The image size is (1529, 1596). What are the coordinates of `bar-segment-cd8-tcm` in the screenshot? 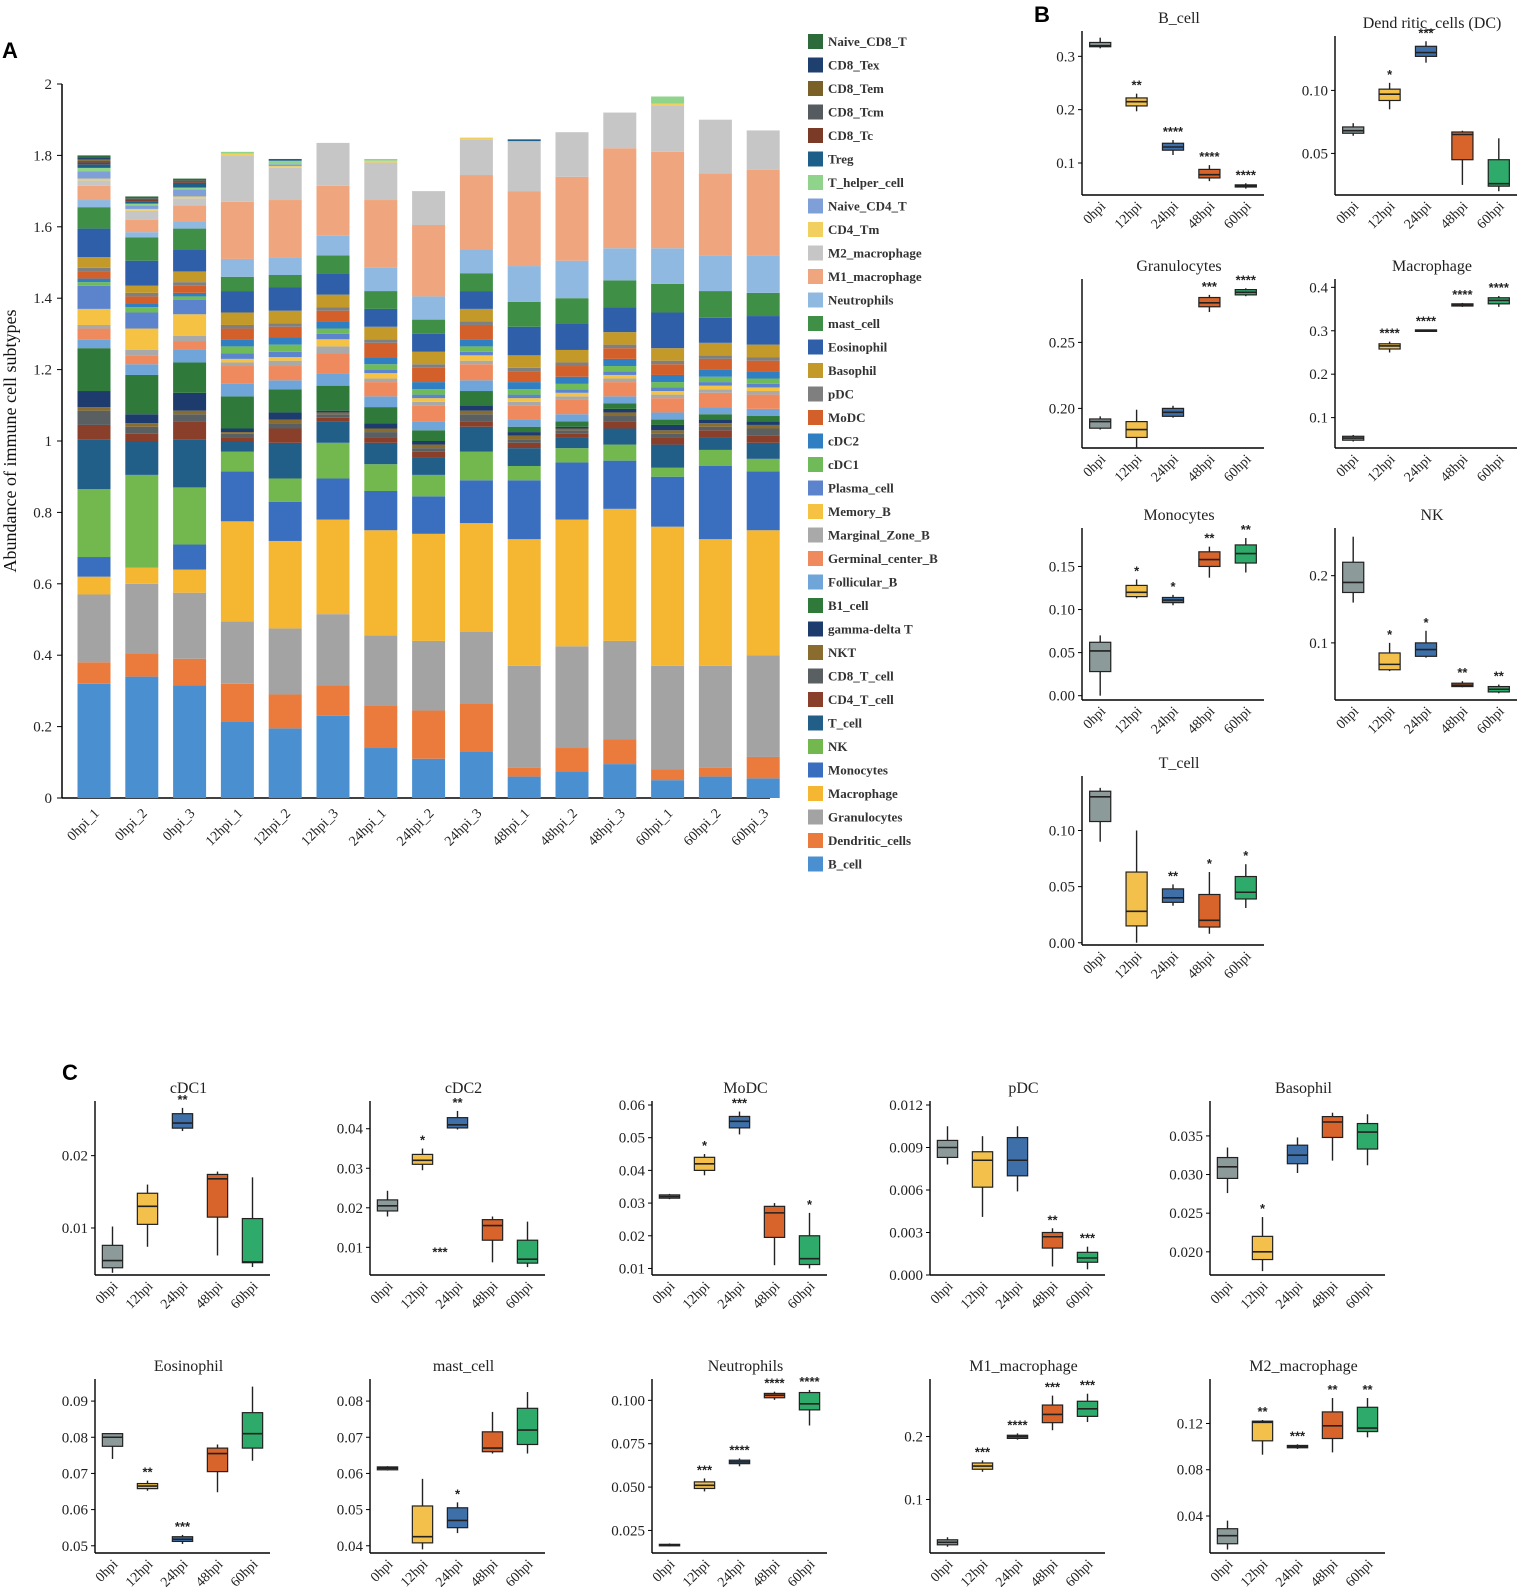 It's located at (190, 181).